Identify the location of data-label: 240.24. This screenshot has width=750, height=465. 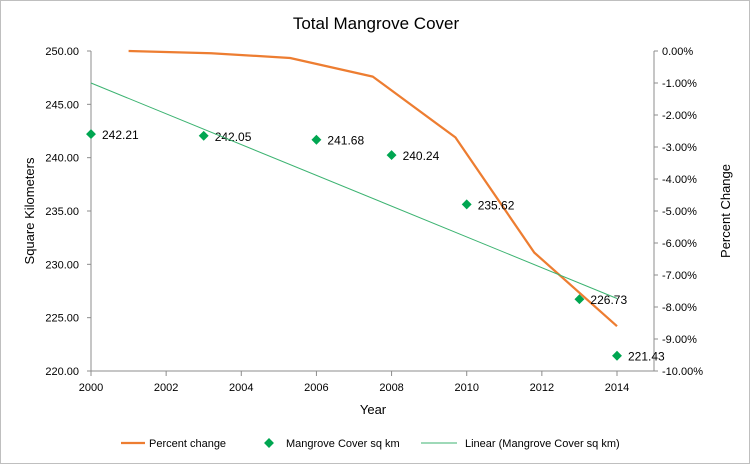
(421, 156).